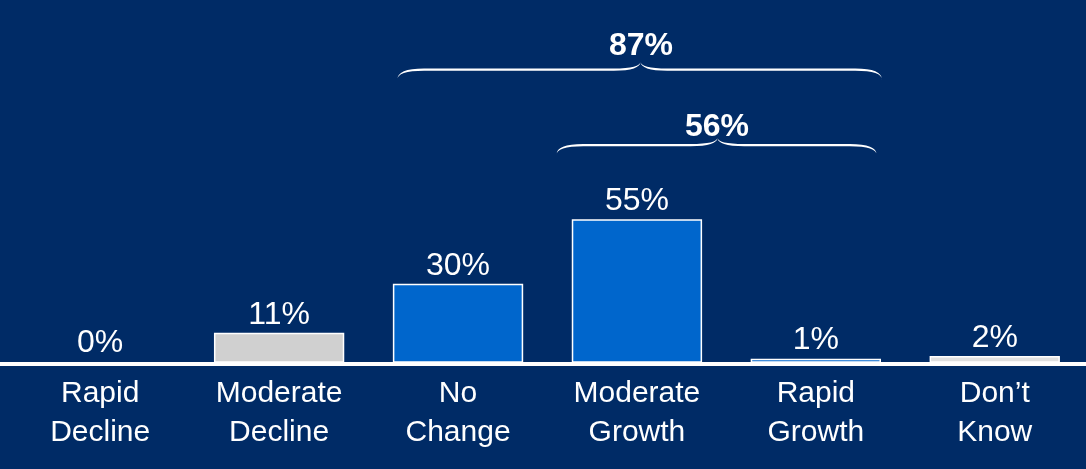 The width and height of the screenshot is (1086, 469). Describe the element at coordinates (815, 338) in the screenshot. I see `data-label: 1%` at that location.